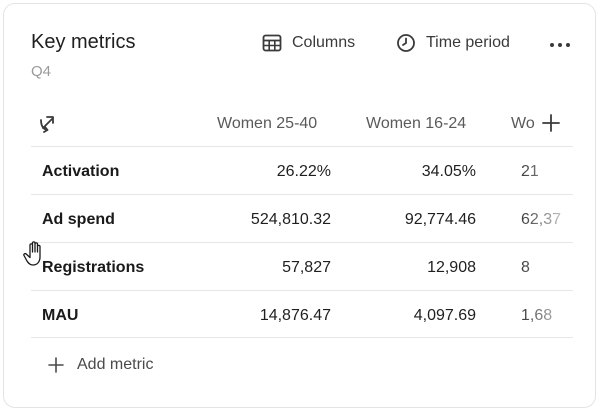 The image size is (600, 412). I want to click on column-header: Wo, so click(523, 123).